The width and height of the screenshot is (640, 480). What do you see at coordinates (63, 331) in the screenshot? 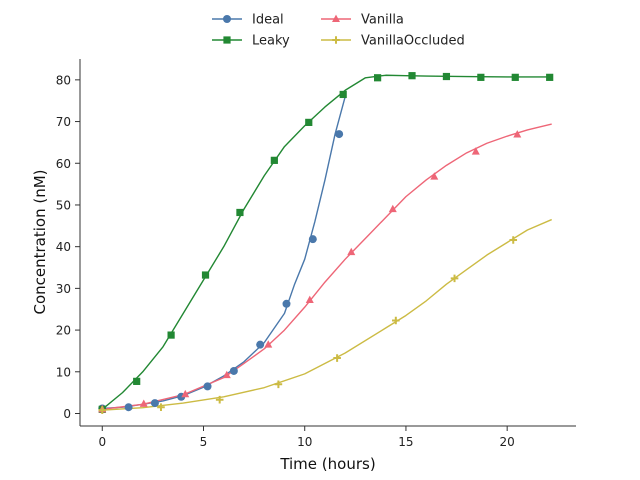
I see `y-tick-label: 20` at bounding box center [63, 331].